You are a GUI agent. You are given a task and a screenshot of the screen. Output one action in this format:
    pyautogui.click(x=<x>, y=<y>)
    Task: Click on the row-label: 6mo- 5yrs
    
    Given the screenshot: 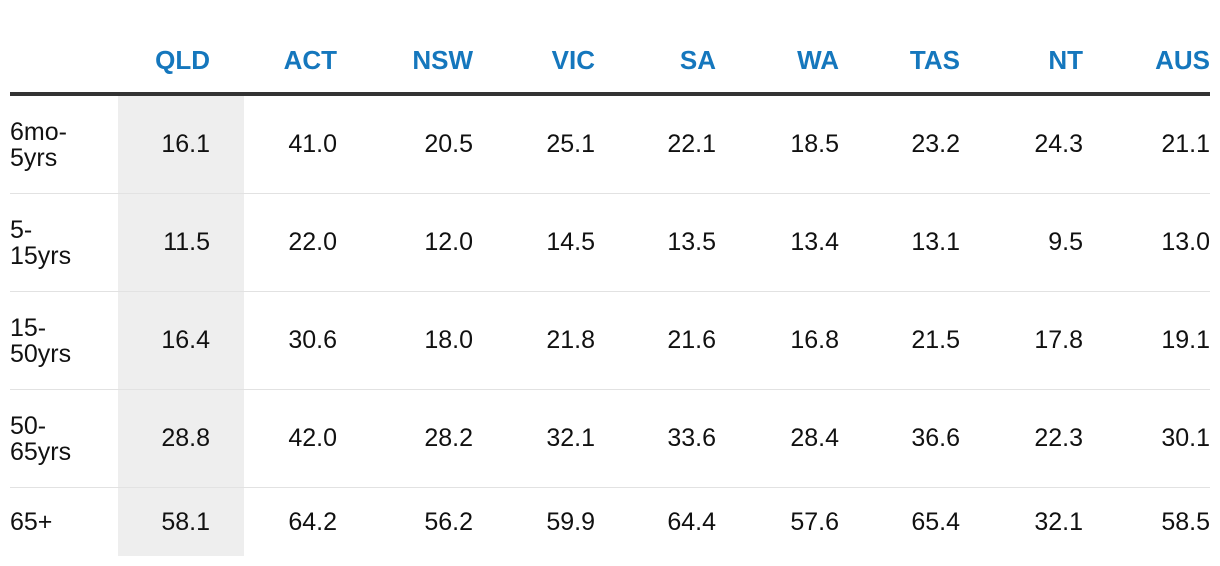 What is the action you would take?
    pyautogui.click(x=38, y=144)
    